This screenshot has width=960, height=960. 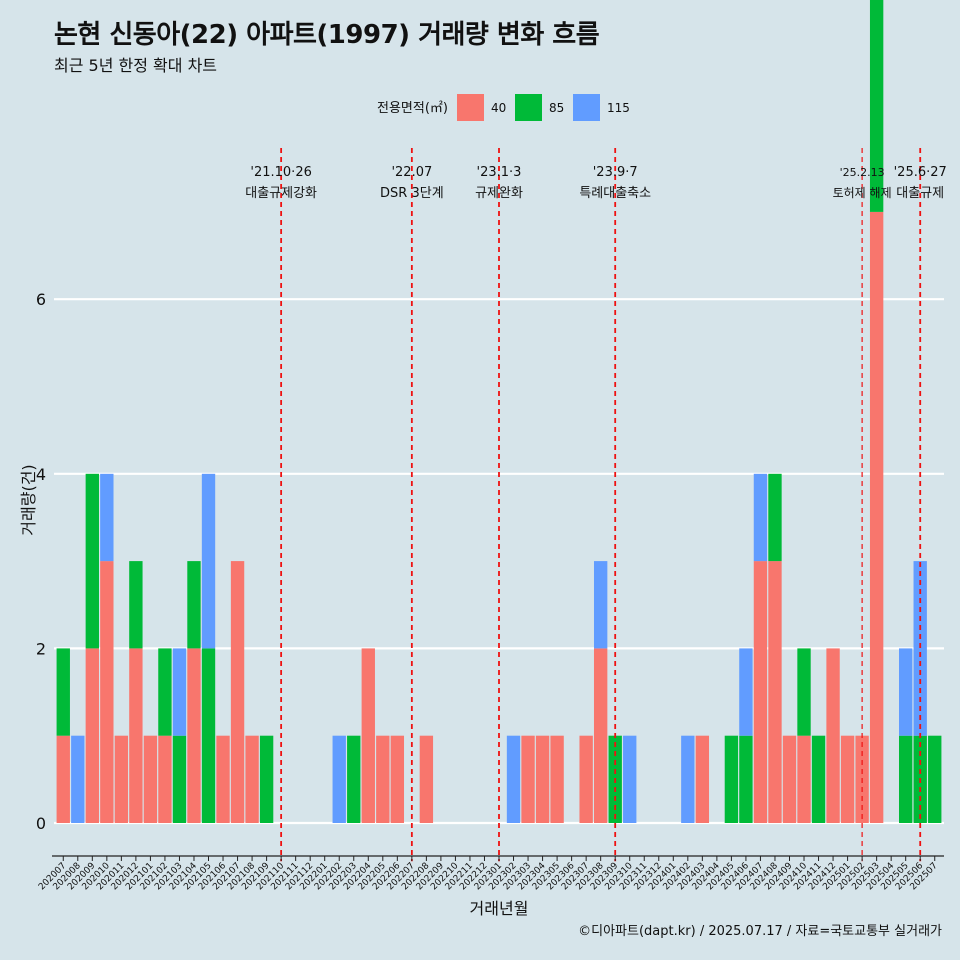 What do you see at coordinates (920, 172) in the screenshot?
I see `event-date-label: '25.6·27` at bounding box center [920, 172].